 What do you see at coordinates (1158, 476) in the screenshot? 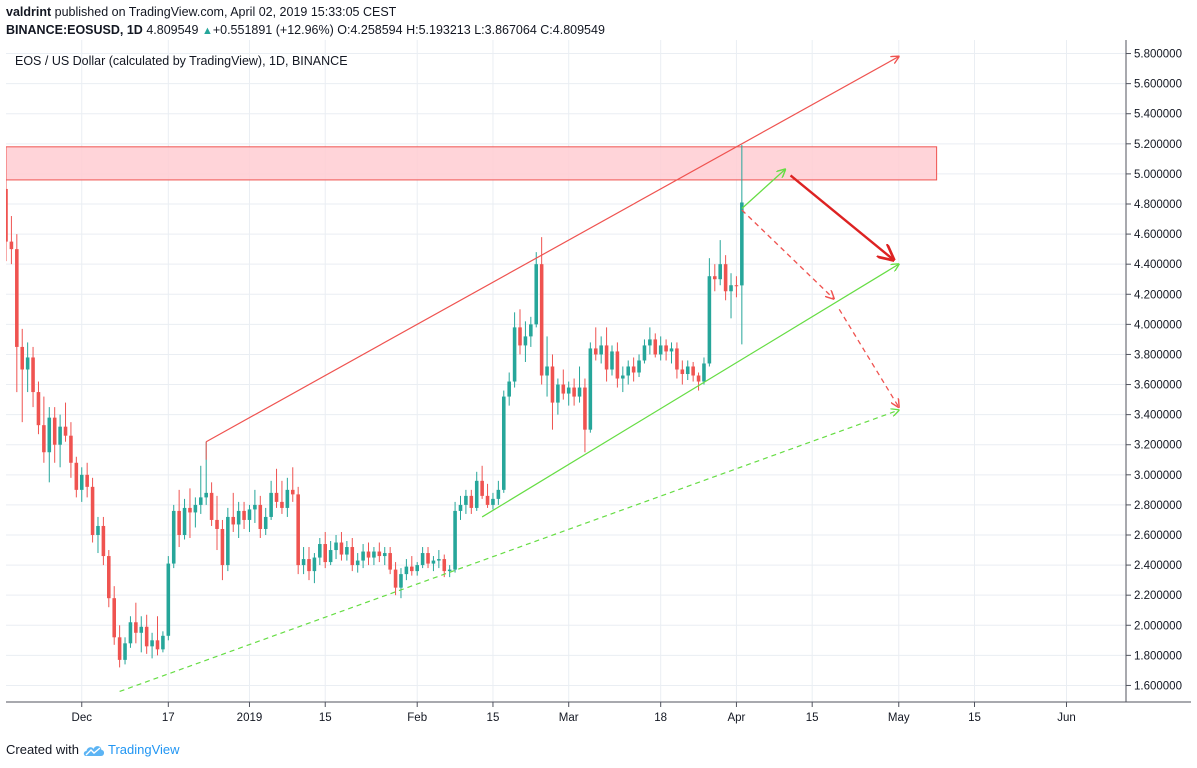
I see `y-tick-label: 3.000000` at bounding box center [1158, 476].